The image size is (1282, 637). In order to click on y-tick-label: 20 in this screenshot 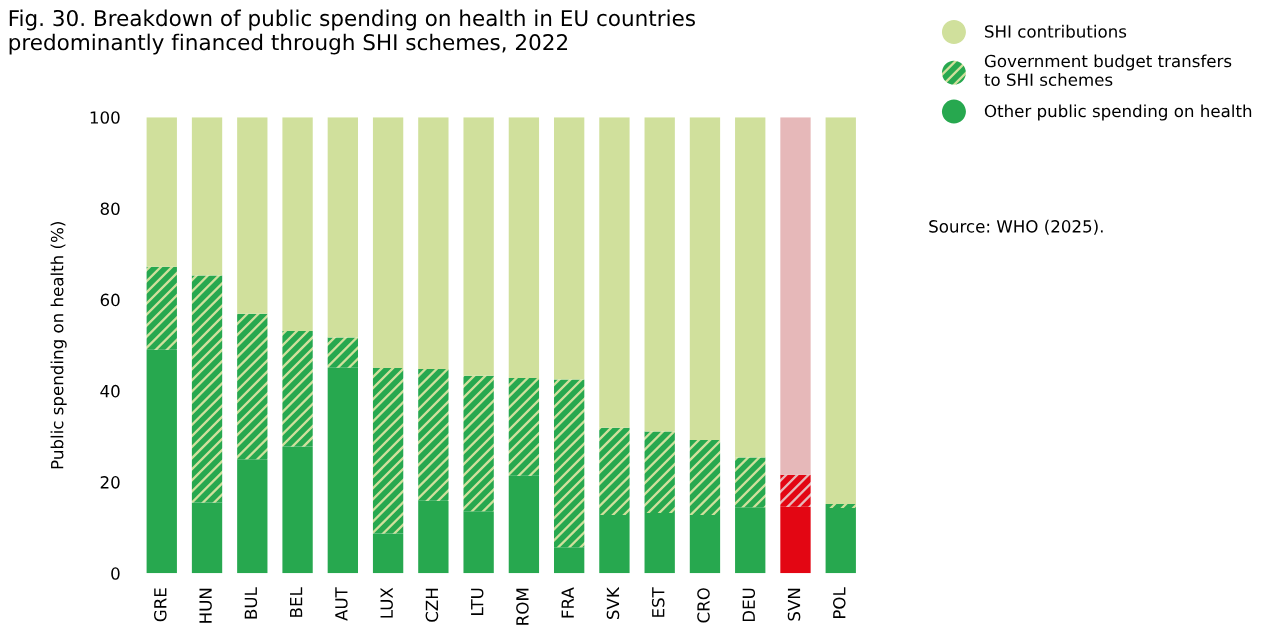, I will do `click(110, 482)`.